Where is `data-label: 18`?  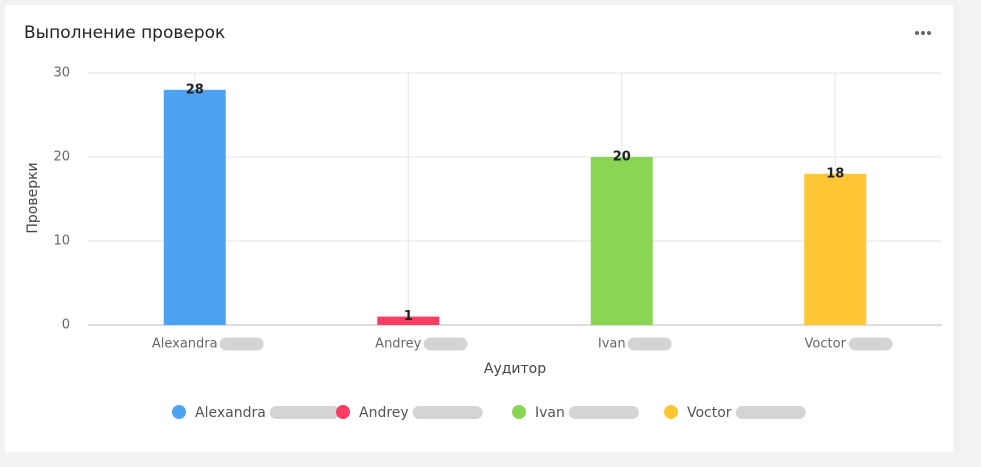 data-label: 18 is located at coordinates (835, 173).